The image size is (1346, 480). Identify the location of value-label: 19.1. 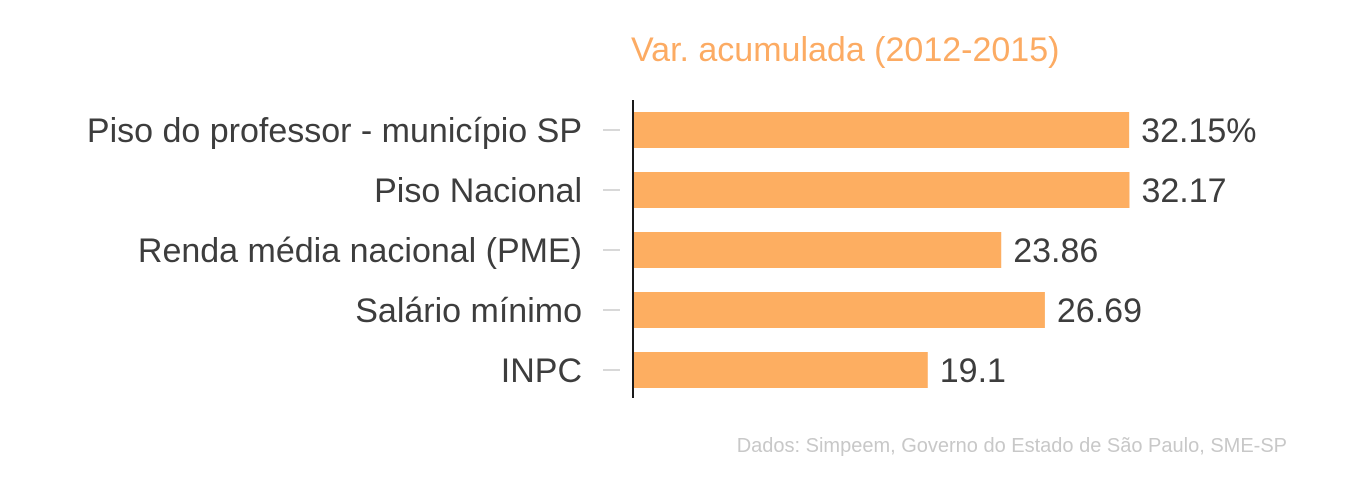
(973, 371).